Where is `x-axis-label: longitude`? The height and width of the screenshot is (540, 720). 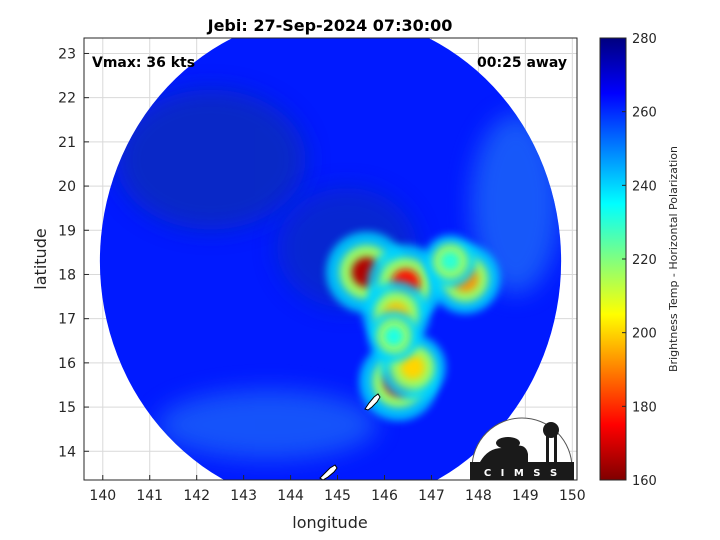
x-axis-label: longitude is located at coordinates (329, 522).